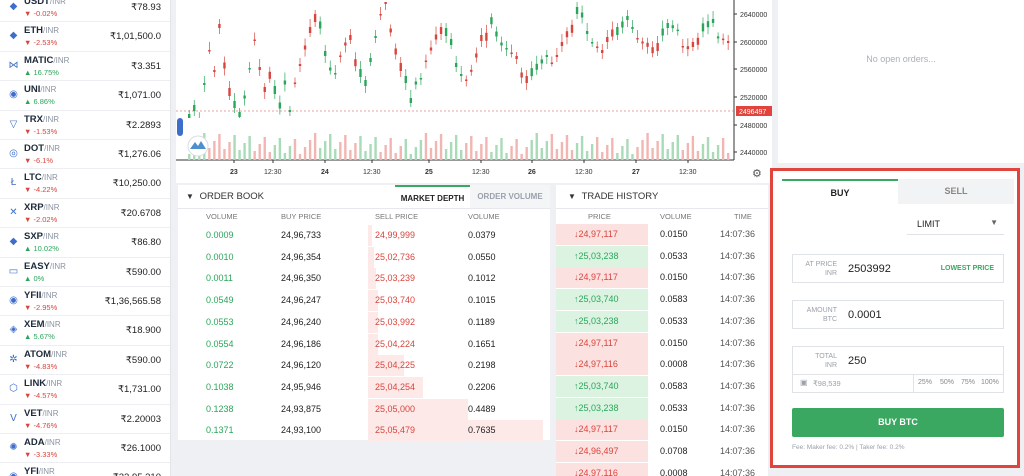  Describe the element at coordinates (662, 234) in the screenshot. I see `trade-history-row: ↓24,97,117 0.0150 14:07:36` at that location.